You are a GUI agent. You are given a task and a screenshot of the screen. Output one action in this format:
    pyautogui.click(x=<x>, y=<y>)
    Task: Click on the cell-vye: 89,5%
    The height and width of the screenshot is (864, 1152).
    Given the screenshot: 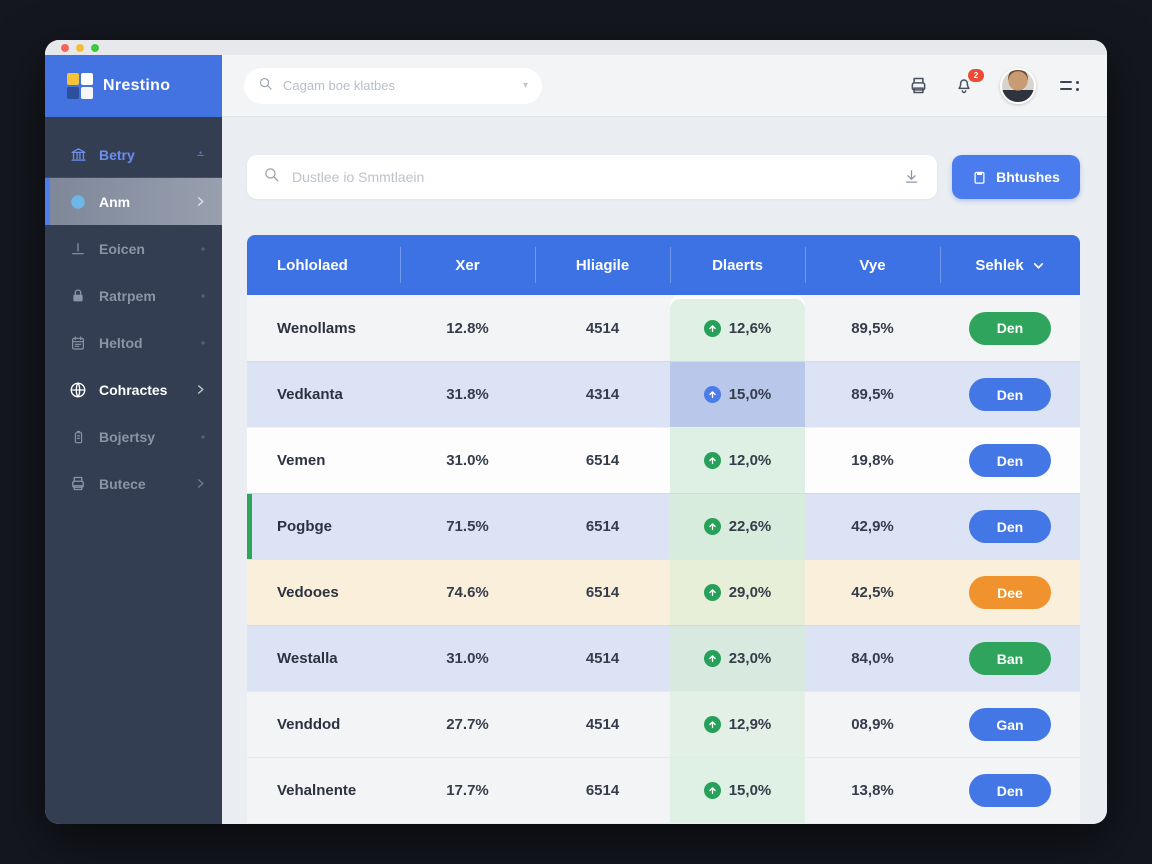 What is the action you would take?
    pyautogui.click(x=872, y=394)
    